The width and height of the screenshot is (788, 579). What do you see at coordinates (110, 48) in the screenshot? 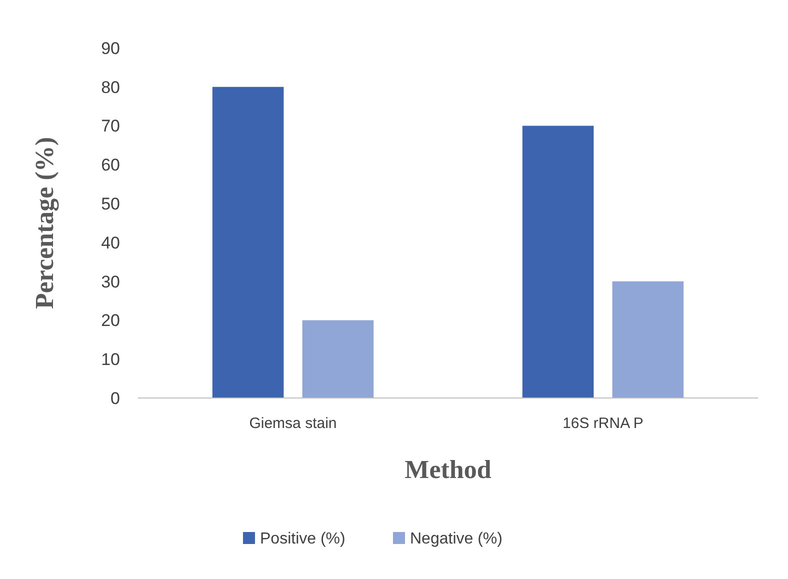
I see `y-tick-label: 90` at bounding box center [110, 48].